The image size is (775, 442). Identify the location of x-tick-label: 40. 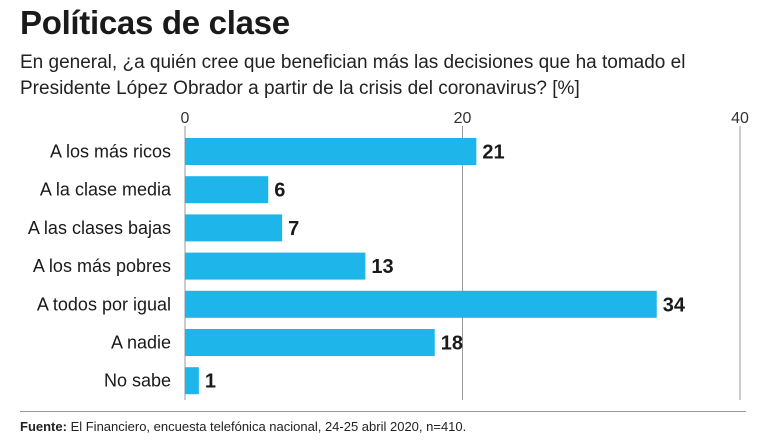
(740, 118).